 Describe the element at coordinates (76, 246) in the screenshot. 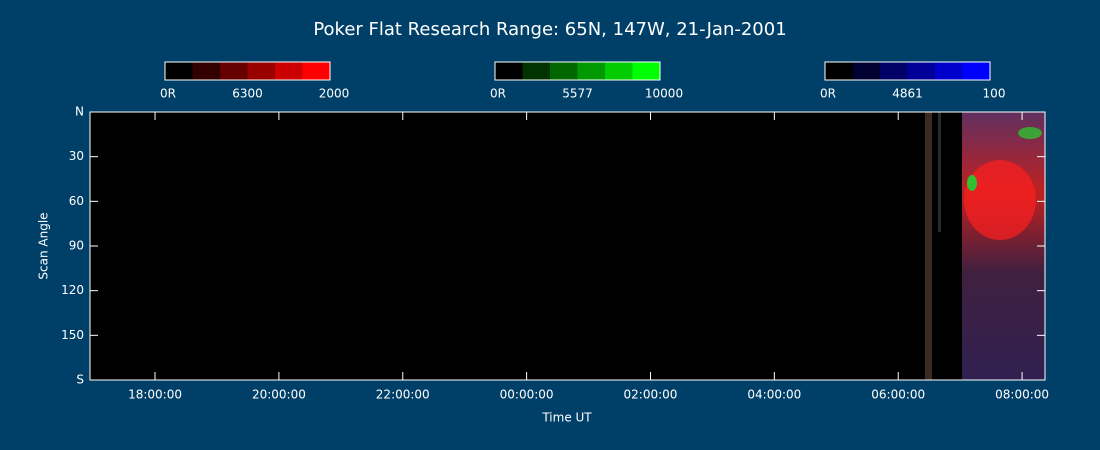

I see `y-tick-label: 90` at that location.